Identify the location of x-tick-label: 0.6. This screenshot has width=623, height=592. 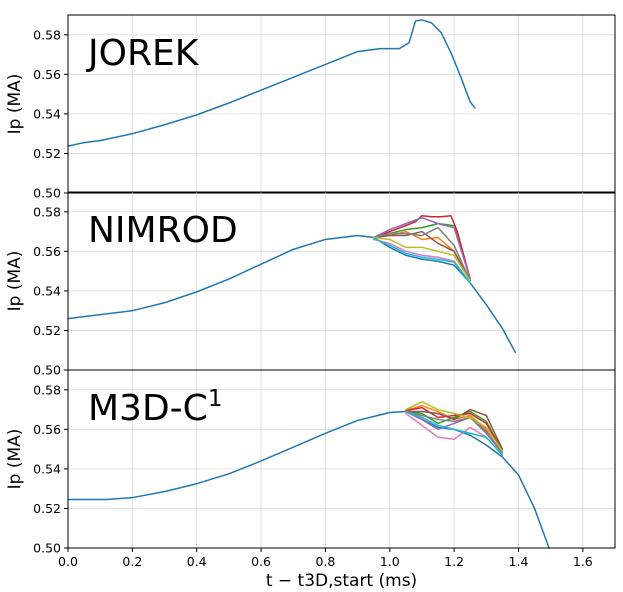
(261, 561).